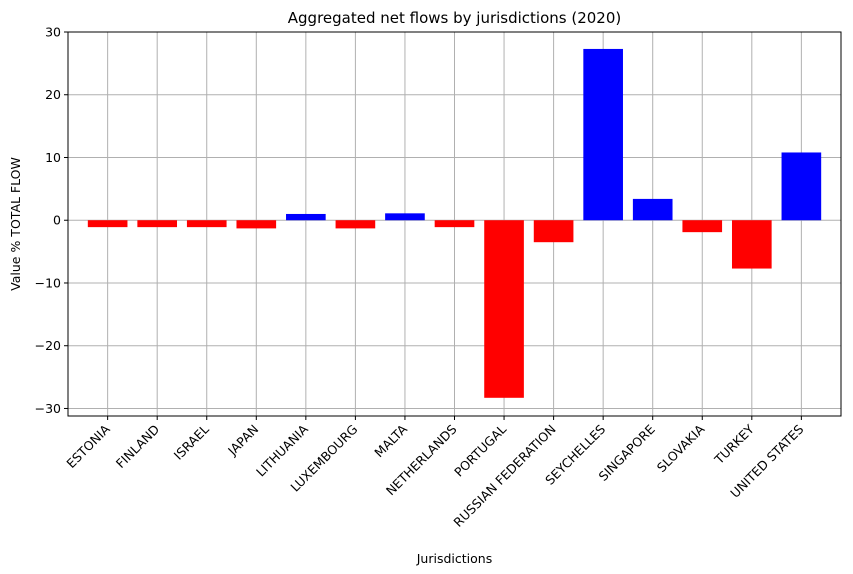  I want to click on y-tick-label: −10, so click(48, 282).